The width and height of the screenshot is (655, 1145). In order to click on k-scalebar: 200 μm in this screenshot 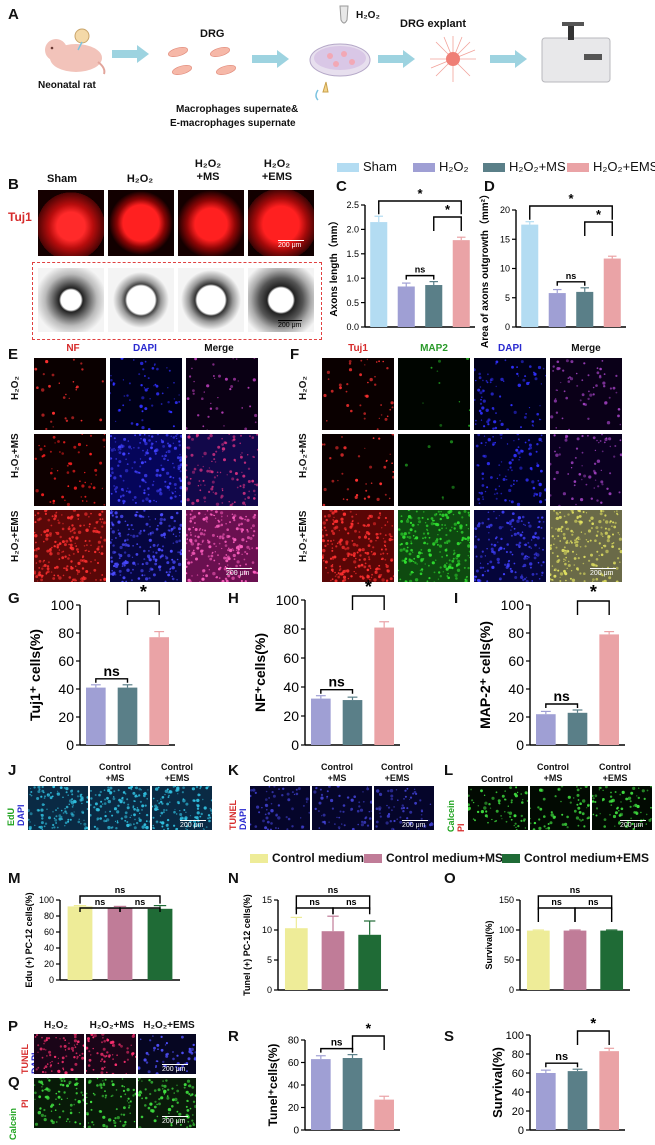, I will do `click(415, 824)`.